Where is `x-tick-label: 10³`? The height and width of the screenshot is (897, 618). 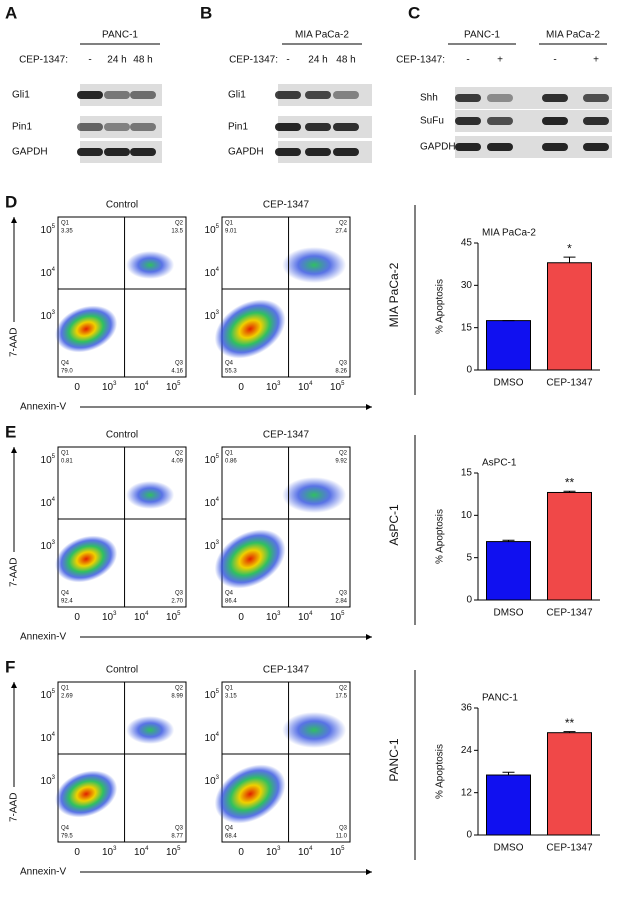 x-tick-label: 10³ is located at coordinates (273, 387).